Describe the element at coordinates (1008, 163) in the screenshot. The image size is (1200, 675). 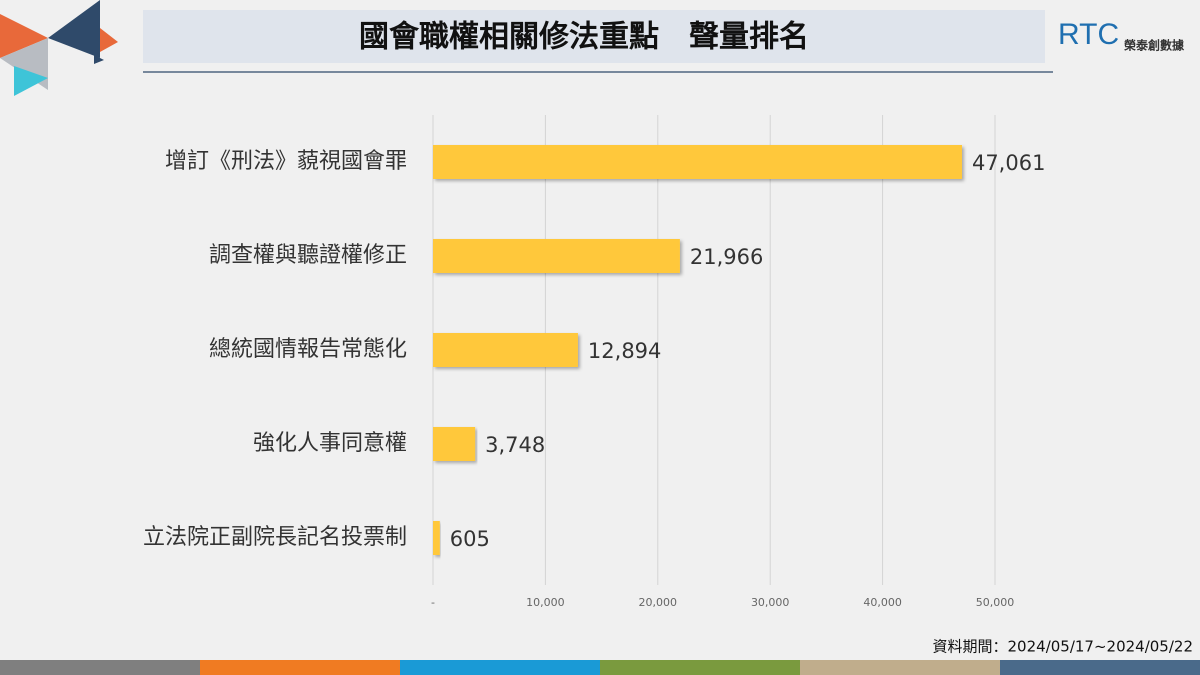
I see `data-label: 47,061` at that location.